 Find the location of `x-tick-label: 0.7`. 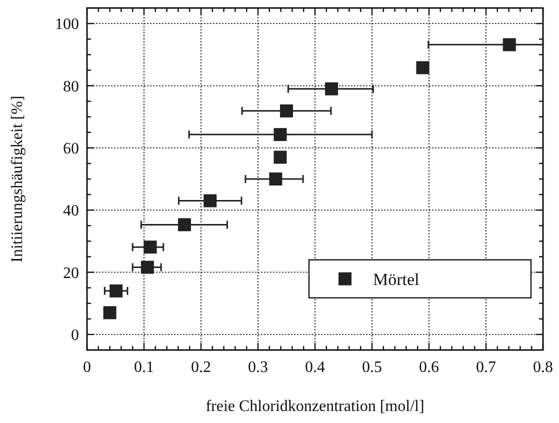

x-tick-label: 0.7 is located at coordinates (486, 367).